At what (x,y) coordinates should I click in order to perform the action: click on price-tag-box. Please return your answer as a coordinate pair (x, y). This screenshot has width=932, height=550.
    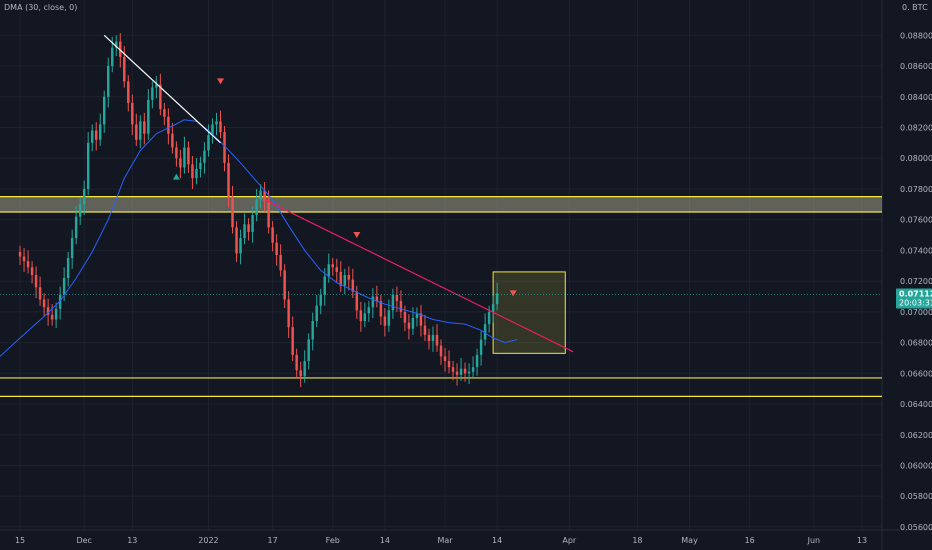
    Looking at the image, I should click on (914, 298).